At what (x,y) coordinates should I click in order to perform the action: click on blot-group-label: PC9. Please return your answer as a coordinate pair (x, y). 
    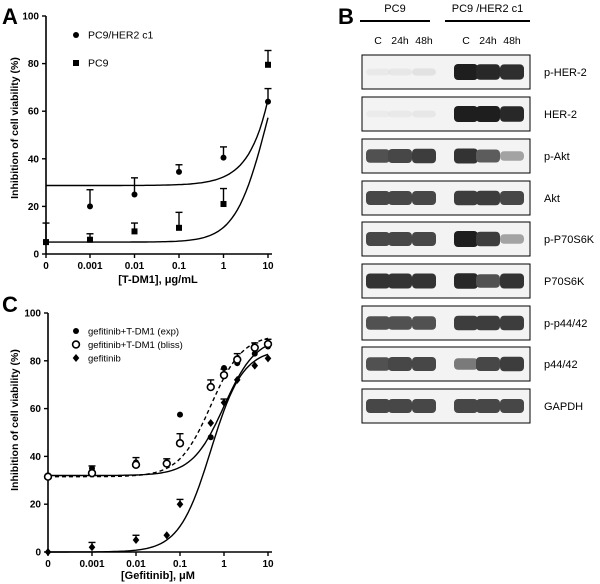
    Looking at the image, I should click on (394, 9).